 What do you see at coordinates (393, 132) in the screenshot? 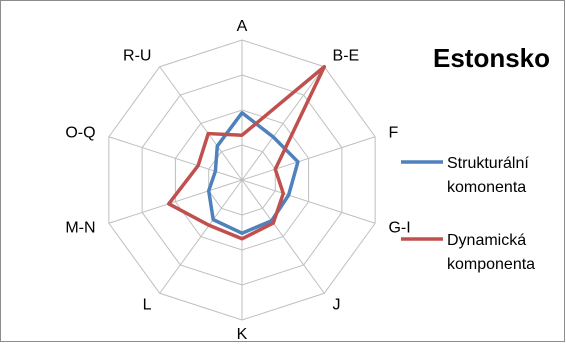
I see `axis-label-f: F` at bounding box center [393, 132].